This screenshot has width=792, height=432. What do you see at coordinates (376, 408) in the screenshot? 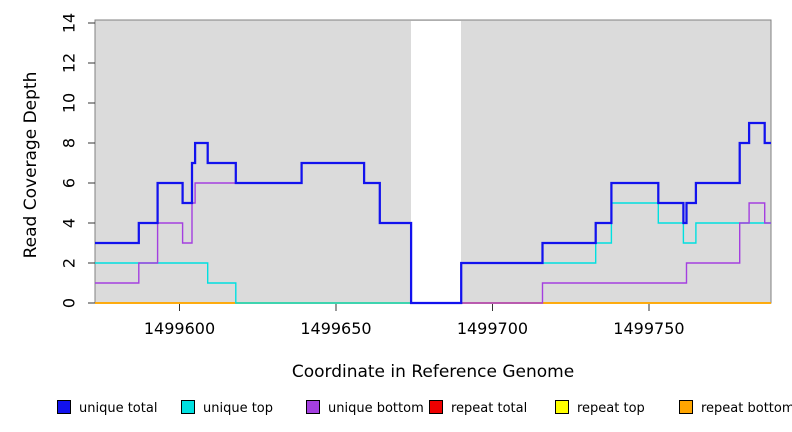
I see `legend-label: unique bottom` at bounding box center [376, 408].